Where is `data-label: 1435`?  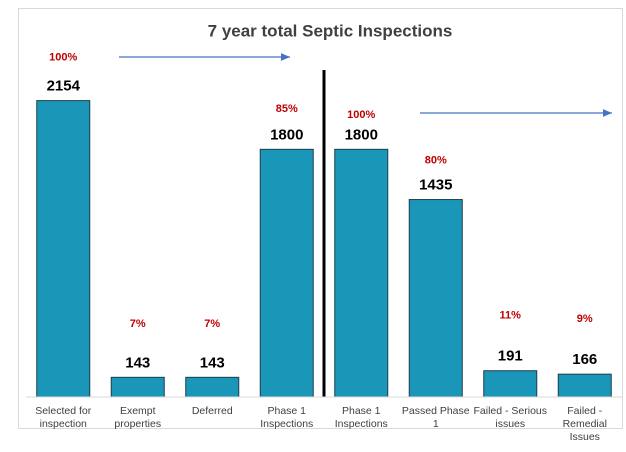 data-label: 1435 is located at coordinates (435, 185).